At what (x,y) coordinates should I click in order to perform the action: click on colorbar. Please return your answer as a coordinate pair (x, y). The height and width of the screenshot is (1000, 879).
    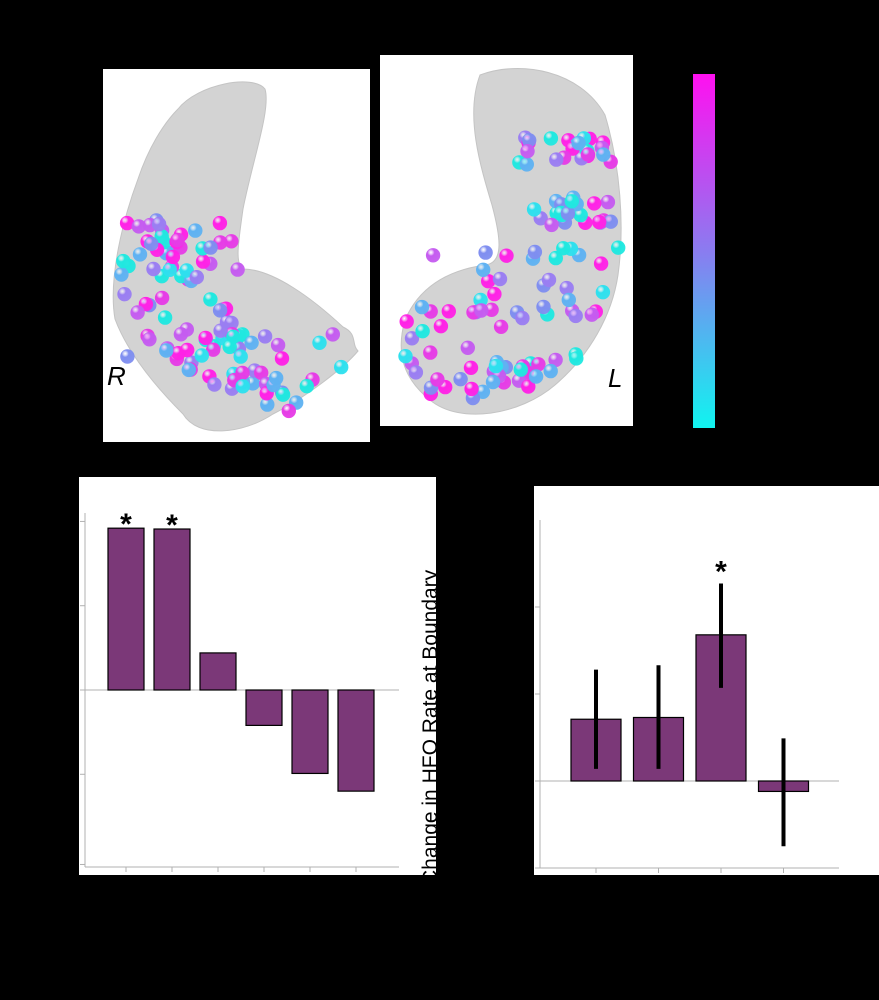
    Looking at the image, I should click on (704, 251).